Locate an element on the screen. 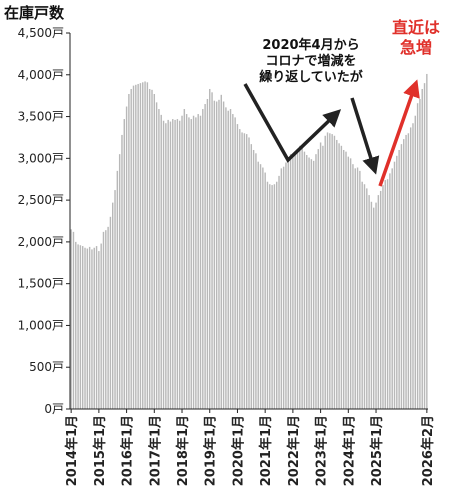 The height and width of the screenshot is (500, 450). y-tick-label: 2,500戸 is located at coordinates (41, 200).